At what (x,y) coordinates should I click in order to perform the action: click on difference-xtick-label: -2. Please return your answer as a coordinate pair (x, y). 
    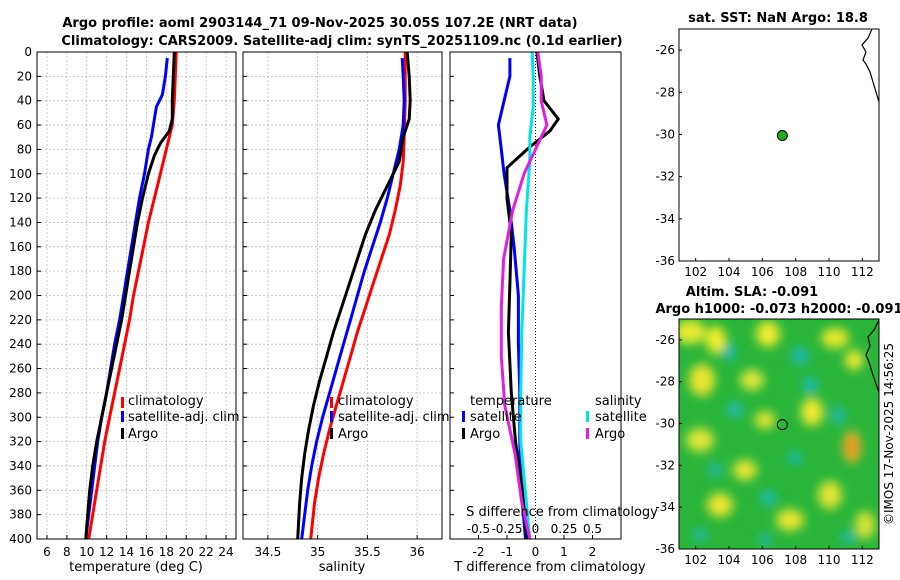
    Looking at the image, I should click on (479, 552).